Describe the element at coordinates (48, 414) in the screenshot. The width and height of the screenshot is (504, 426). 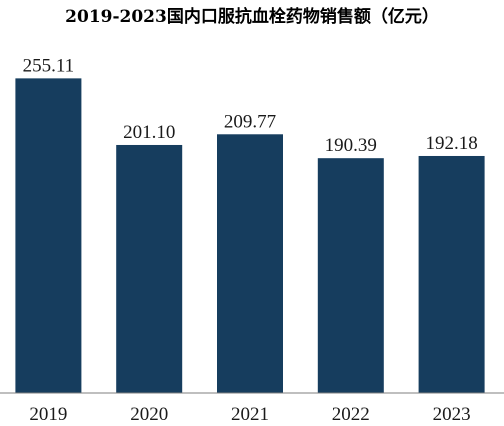
I see `x-tick-label-2019: 2019` at that location.